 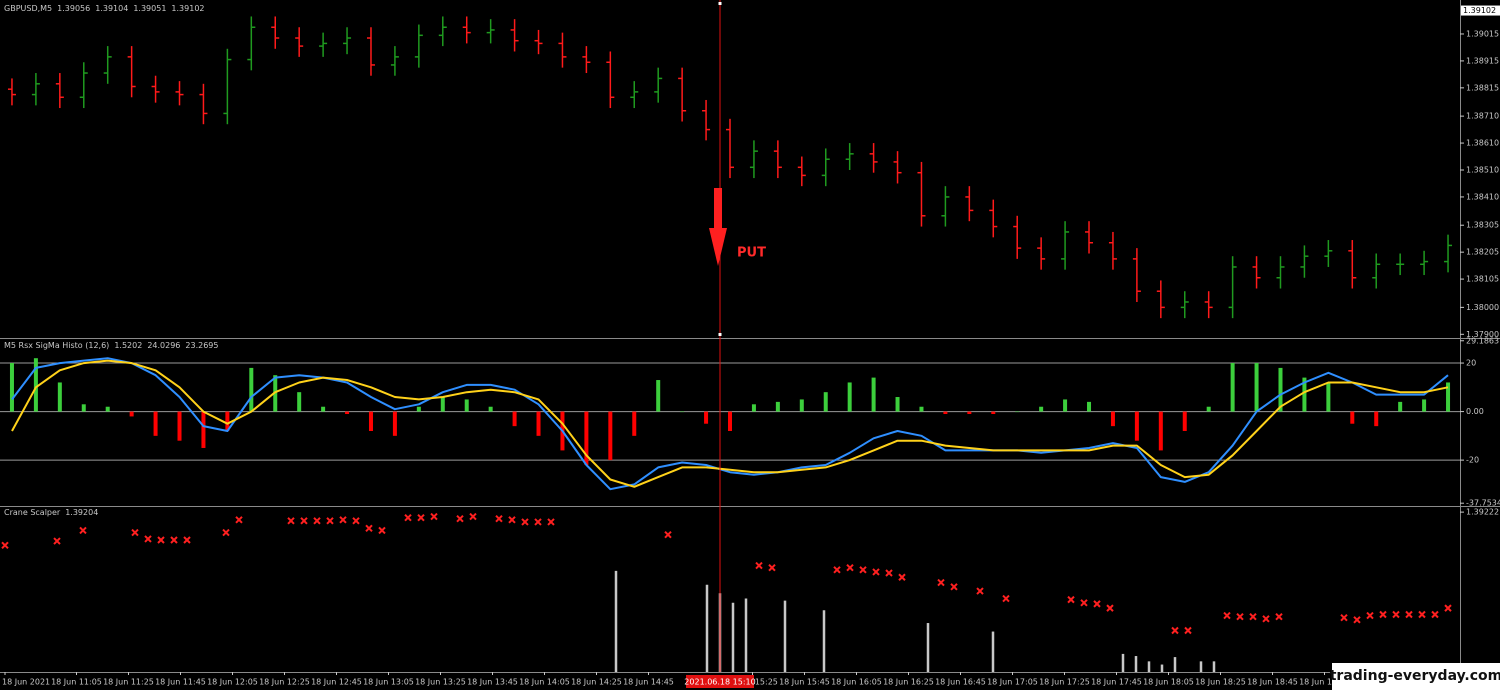 What do you see at coordinates (719, 682) in the screenshot?
I see `crosshair-label: 2021.06.18 15:10` at bounding box center [719, 682].